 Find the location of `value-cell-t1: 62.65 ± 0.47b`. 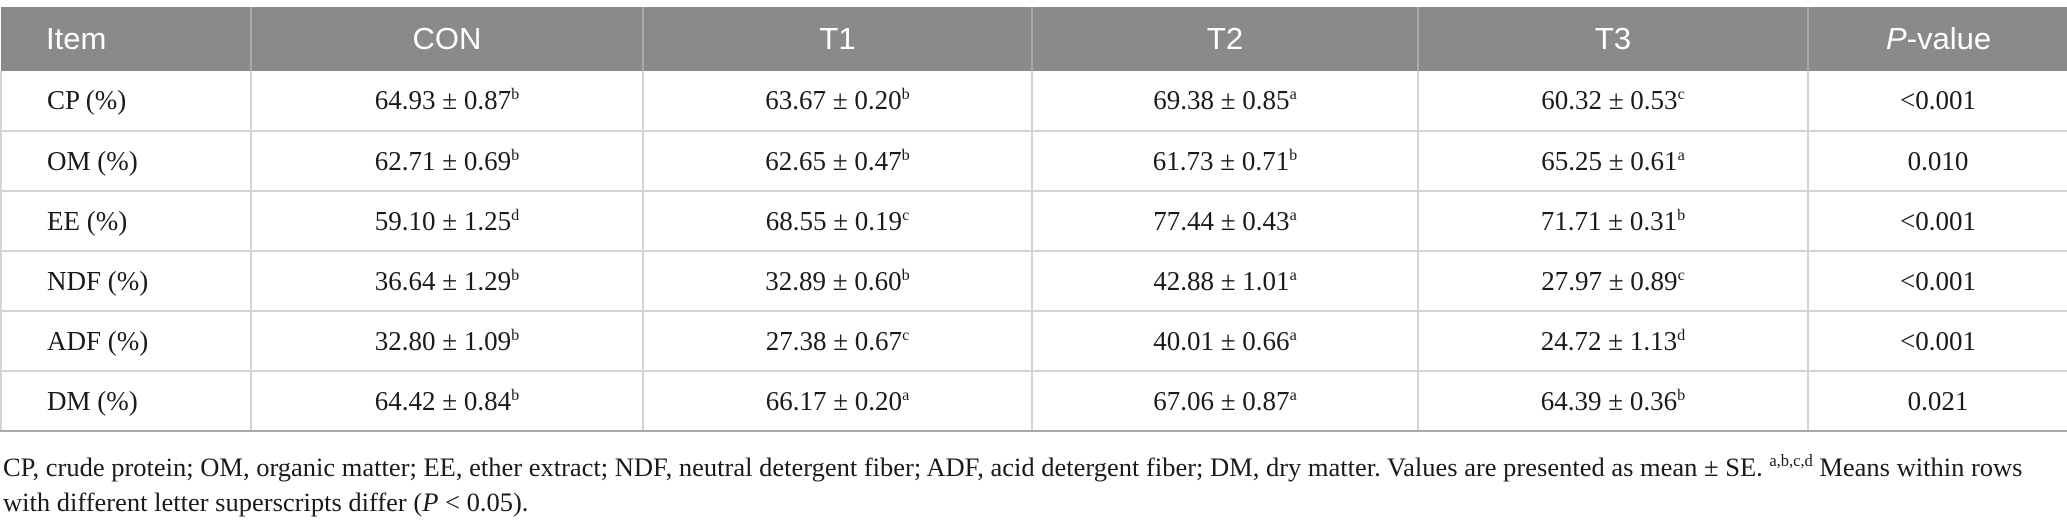

value-cell-t1: 62.65 ± 0.47b is located at coordinates (837, 161).